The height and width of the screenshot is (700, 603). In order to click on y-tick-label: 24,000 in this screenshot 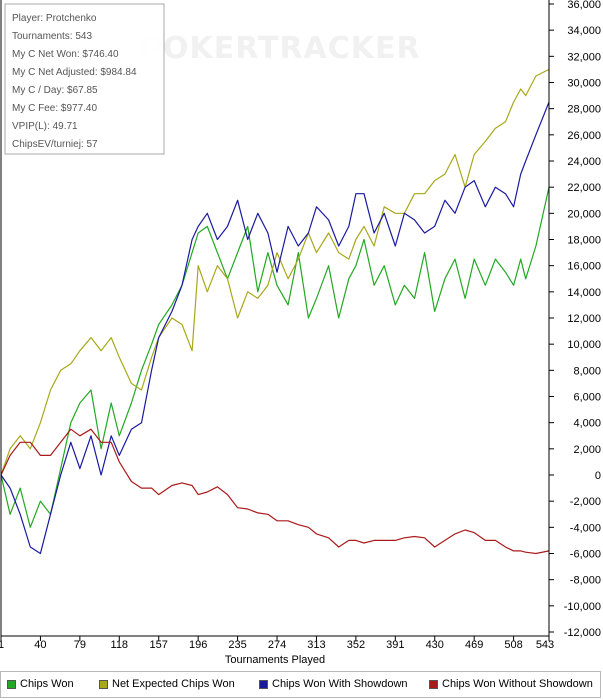, I will do `click(584, 162)`.